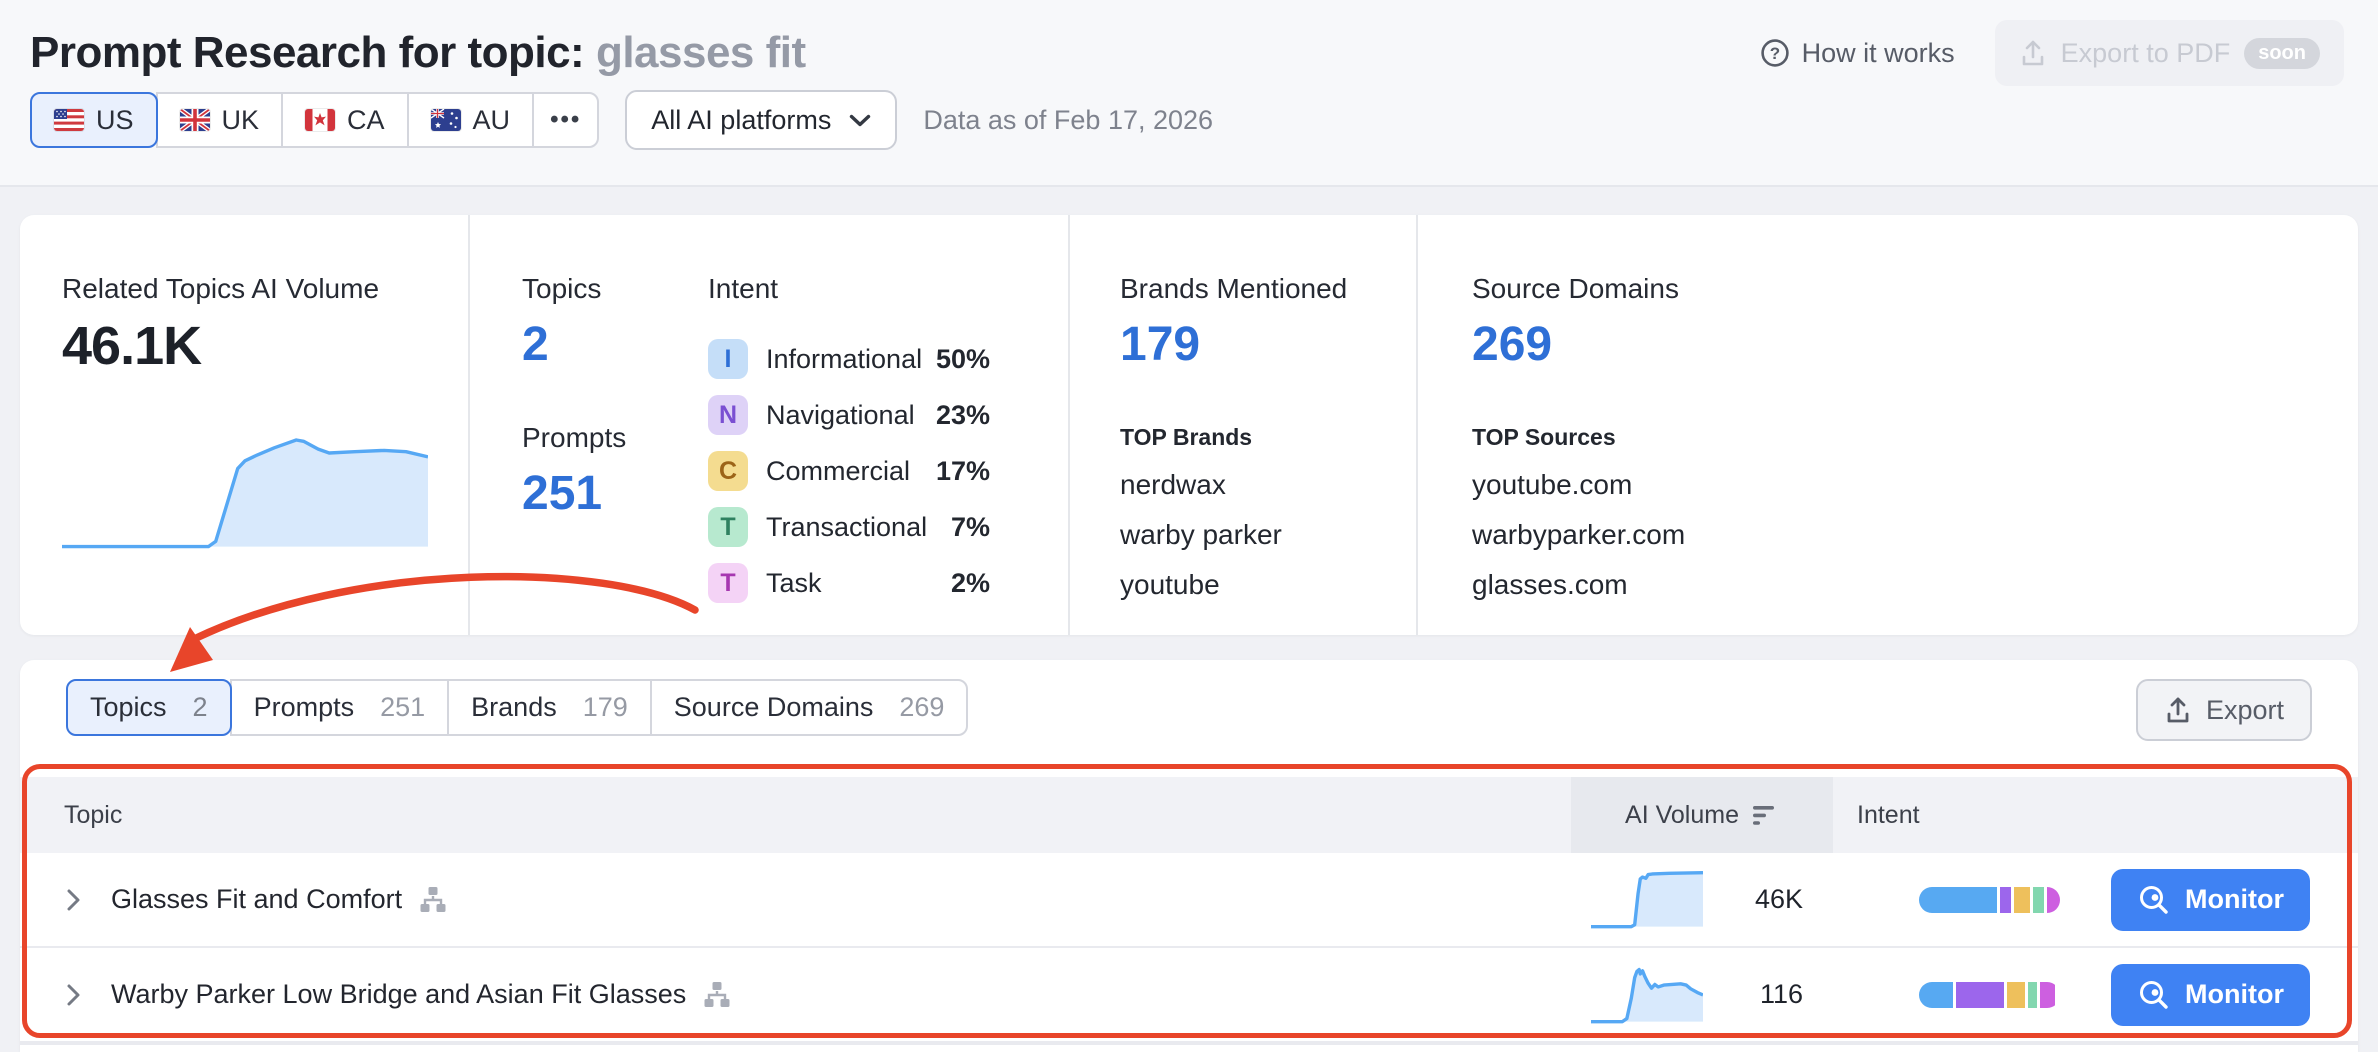  What do you see at coordinates (761, 120) in the screenshot?
I see `ai-platform-dropdown: All AI platforms` at bounding box center [761, 120].